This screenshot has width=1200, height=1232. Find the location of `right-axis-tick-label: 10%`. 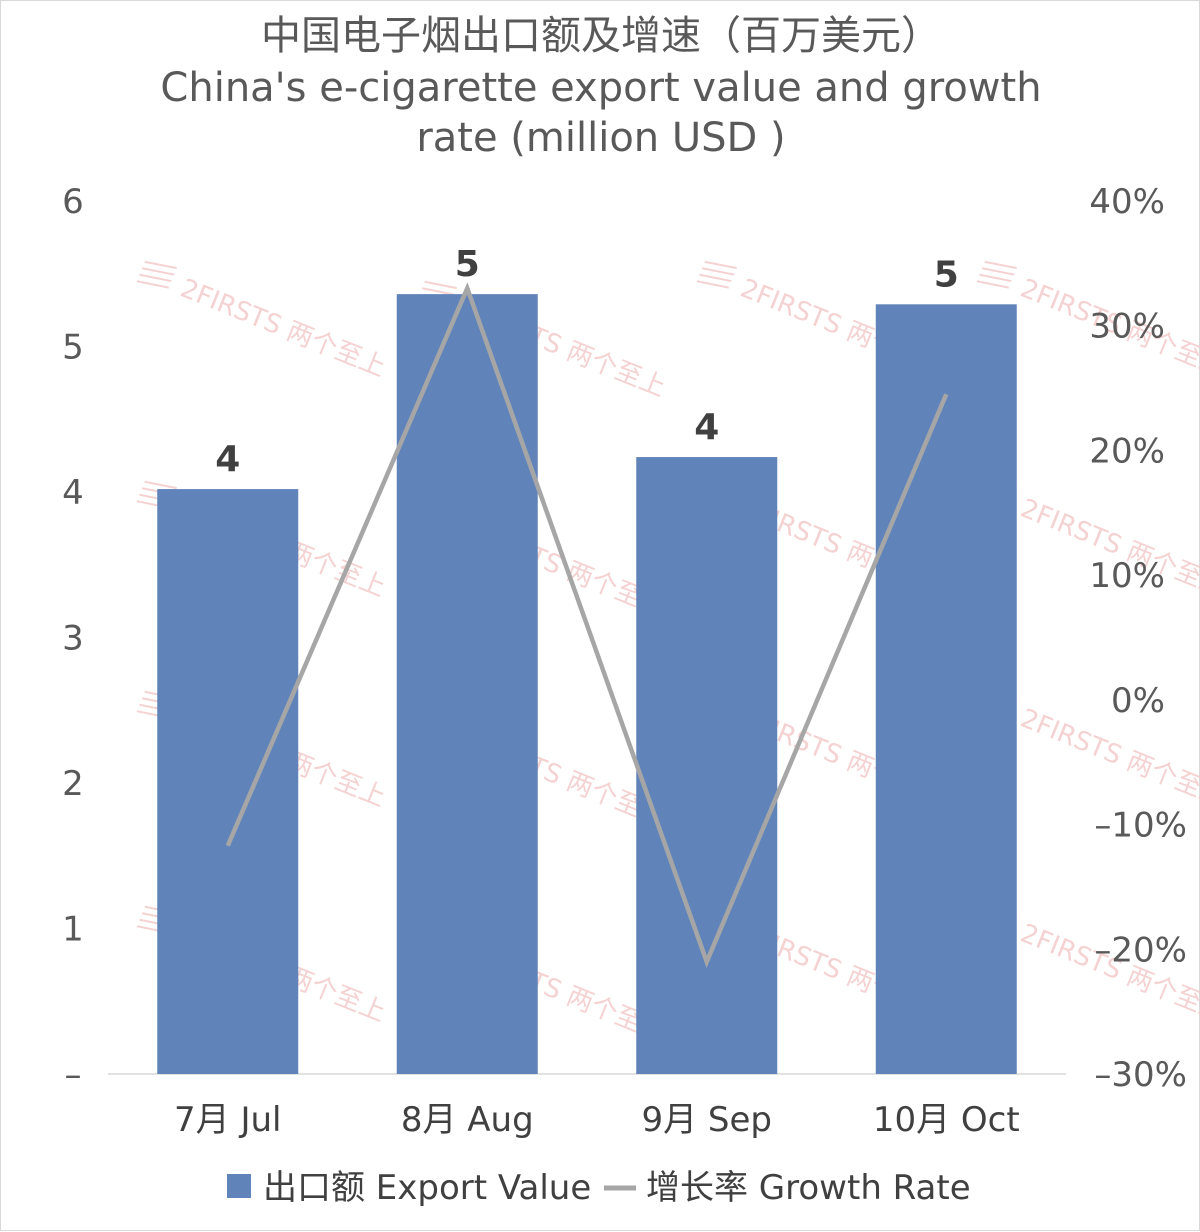

right-axis-tick-label: 10% is located at coordinates (1127, 576).